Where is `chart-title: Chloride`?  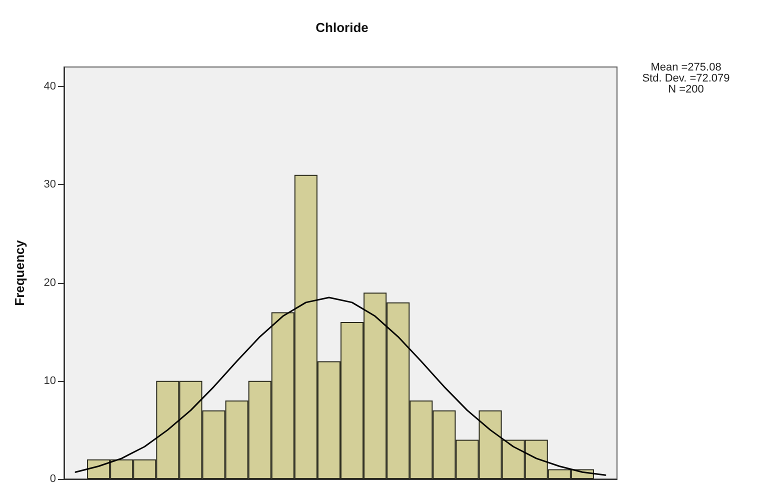
chart-title: Chloride is located at coordinates (342, 27).